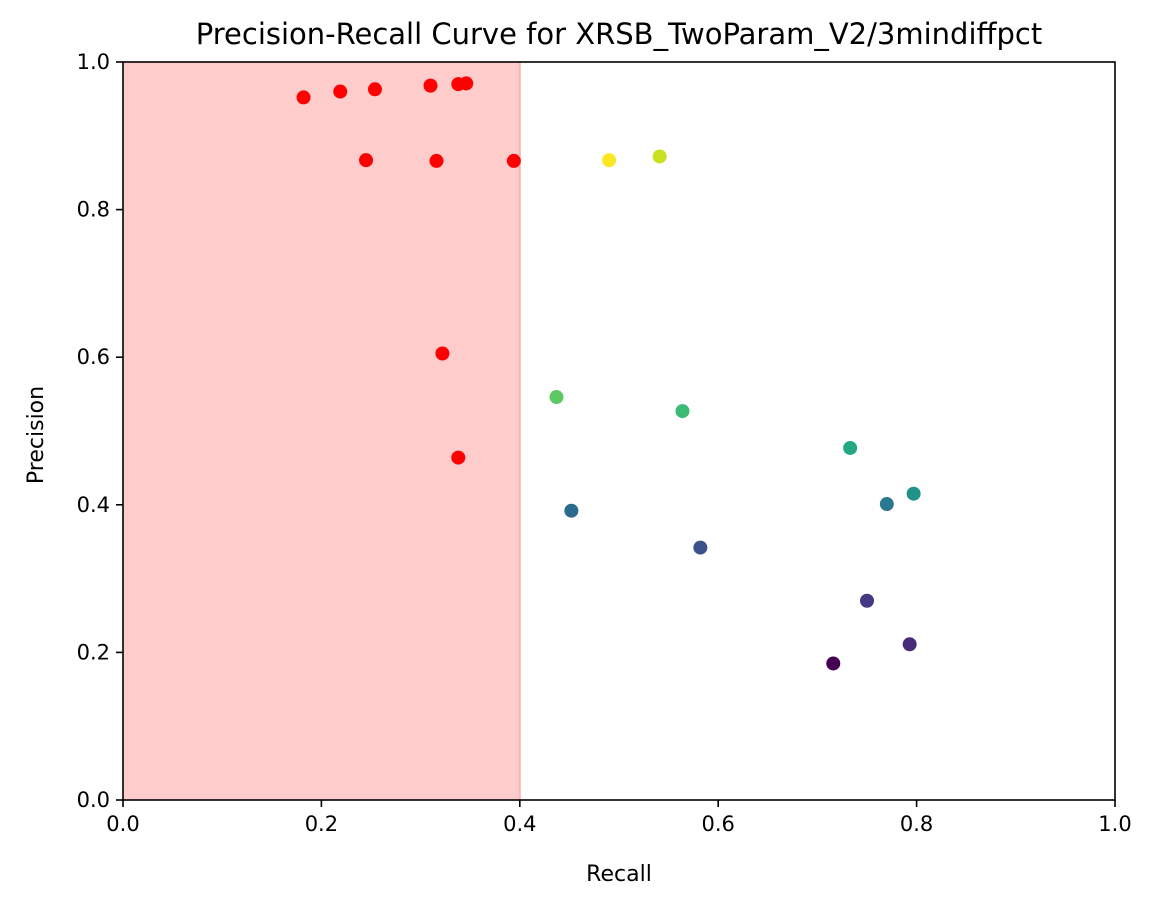  Describe the element at coordinates (122, 824) in the screenshot. I see `x-tick-label-0: 0.0` at that location.